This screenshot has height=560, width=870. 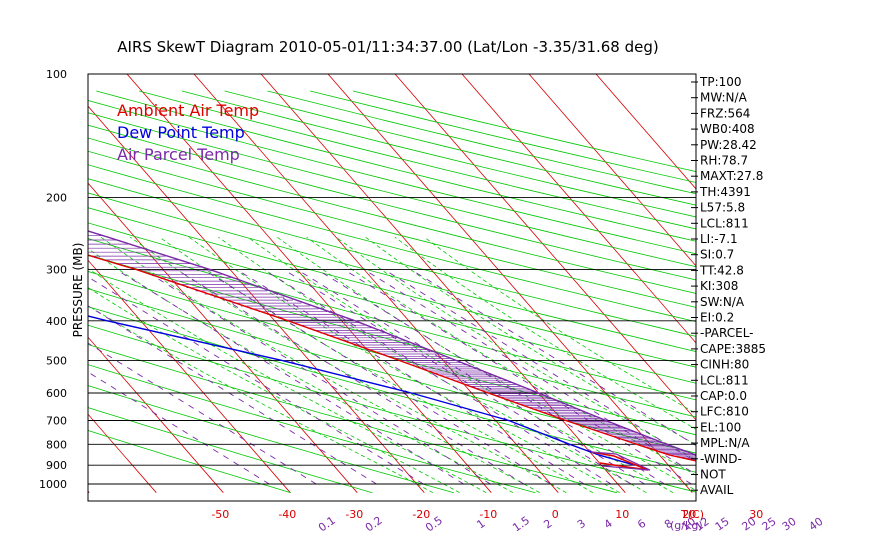 I want to click on bottom-temp-axis-labels: -50 -40 -30 -20 -10 0 10 20 30, so click(x=487, y=514).